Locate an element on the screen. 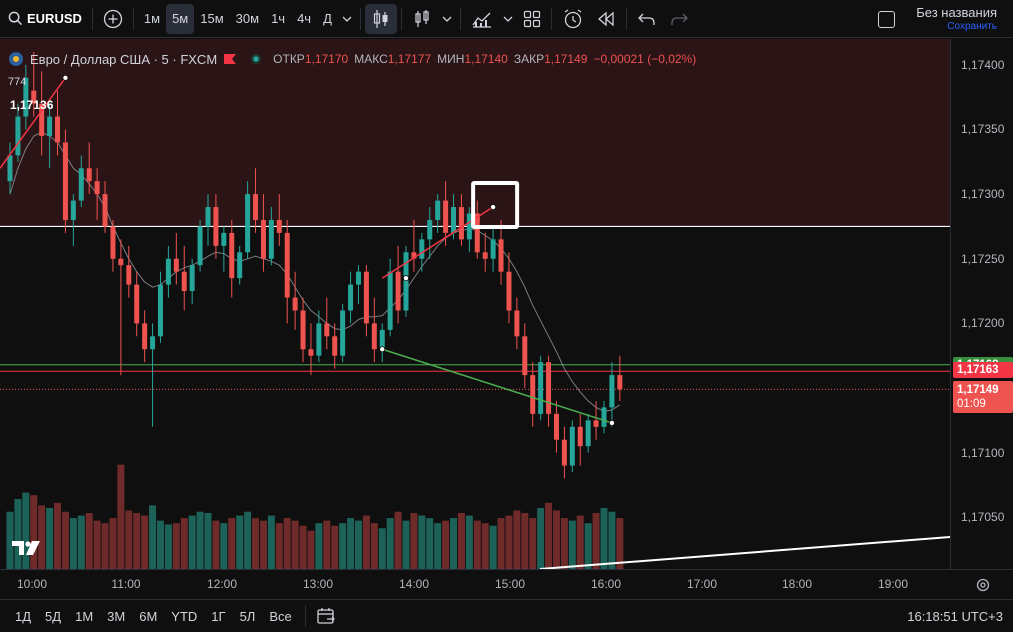 This screenshot has width=1013, height=632. chart-style-dropdown-button is located at coordinates (447, 19).